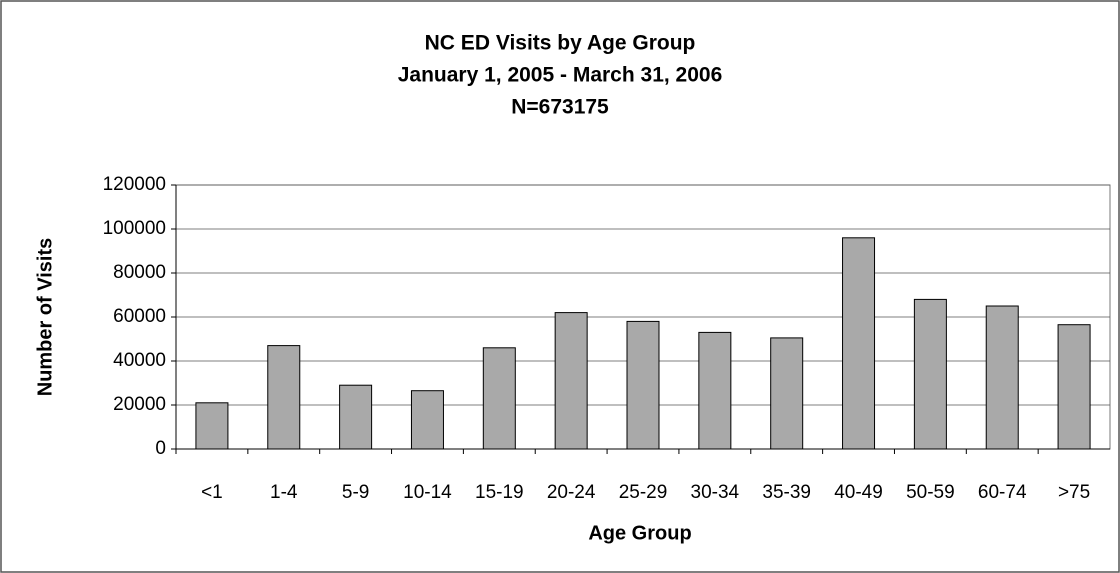 This screenshot has height=573, width=1120. I want to click on annotation: N=673175, so click(560, 107).